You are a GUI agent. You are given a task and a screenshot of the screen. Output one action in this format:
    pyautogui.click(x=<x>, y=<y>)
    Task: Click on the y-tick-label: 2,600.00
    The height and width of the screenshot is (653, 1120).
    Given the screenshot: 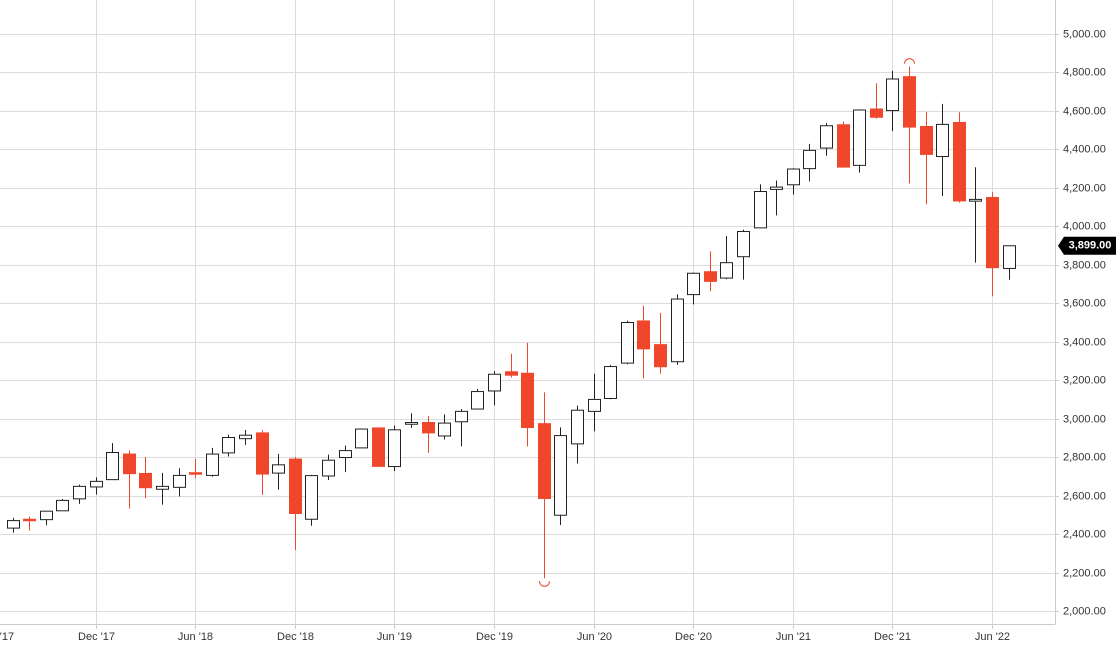 What is the action you would take?
    pyautogui.click(x=1084, y=496)
    